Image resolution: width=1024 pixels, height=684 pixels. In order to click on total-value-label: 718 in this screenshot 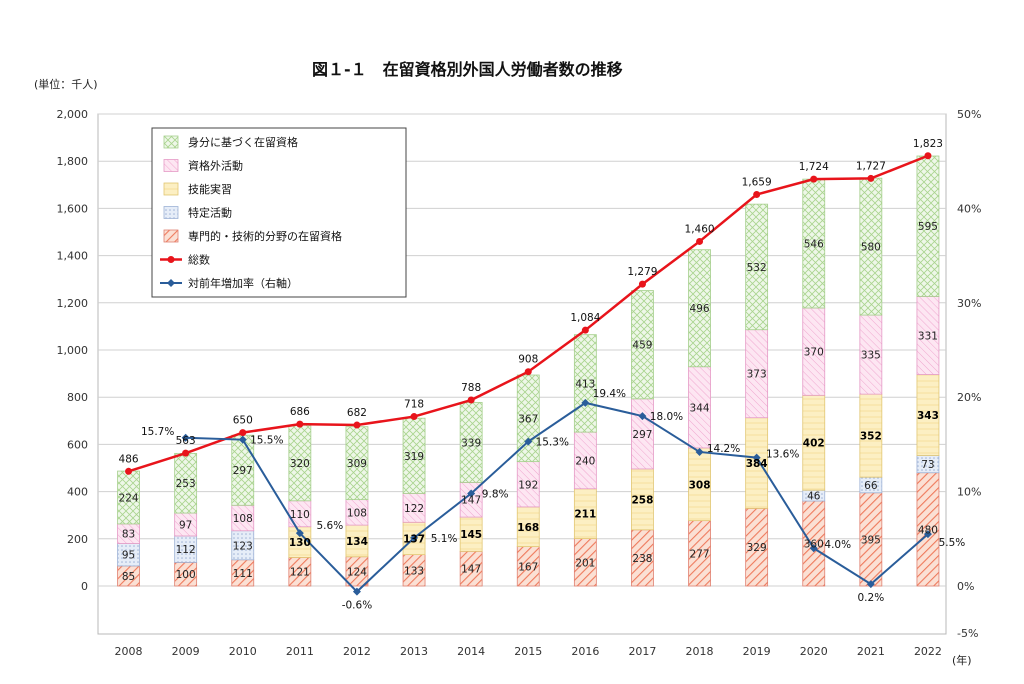, I will do `click(414, 405)`.